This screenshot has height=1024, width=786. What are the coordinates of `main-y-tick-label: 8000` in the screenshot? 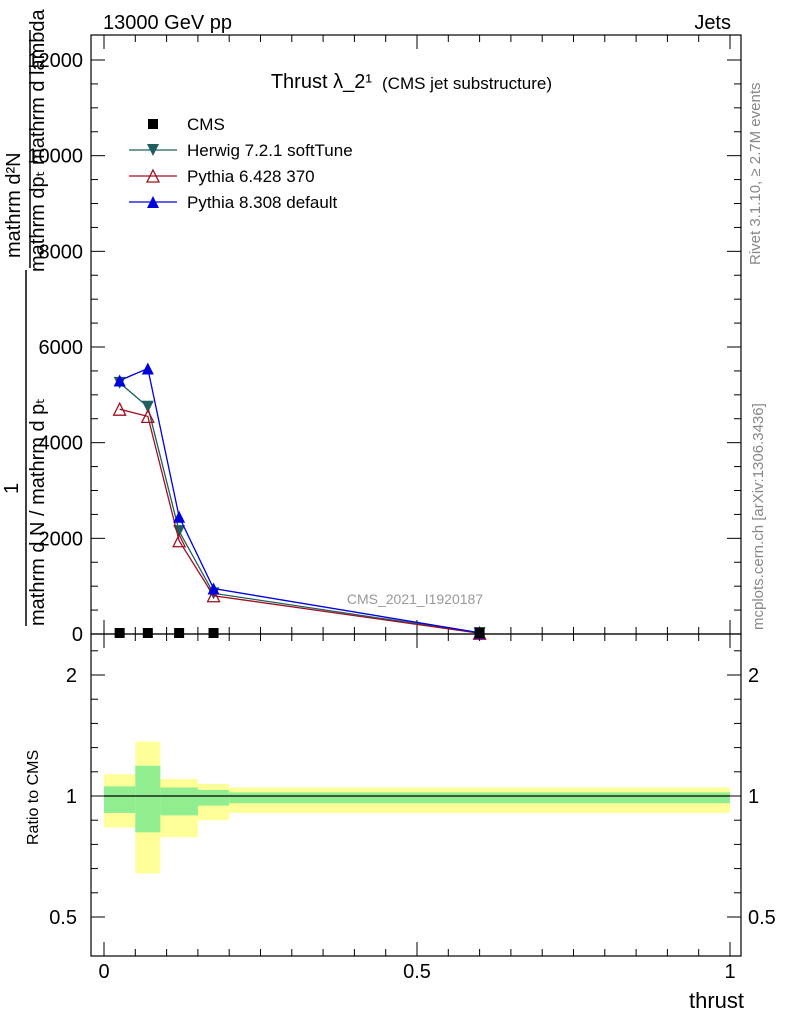 It's located at (61, 252).